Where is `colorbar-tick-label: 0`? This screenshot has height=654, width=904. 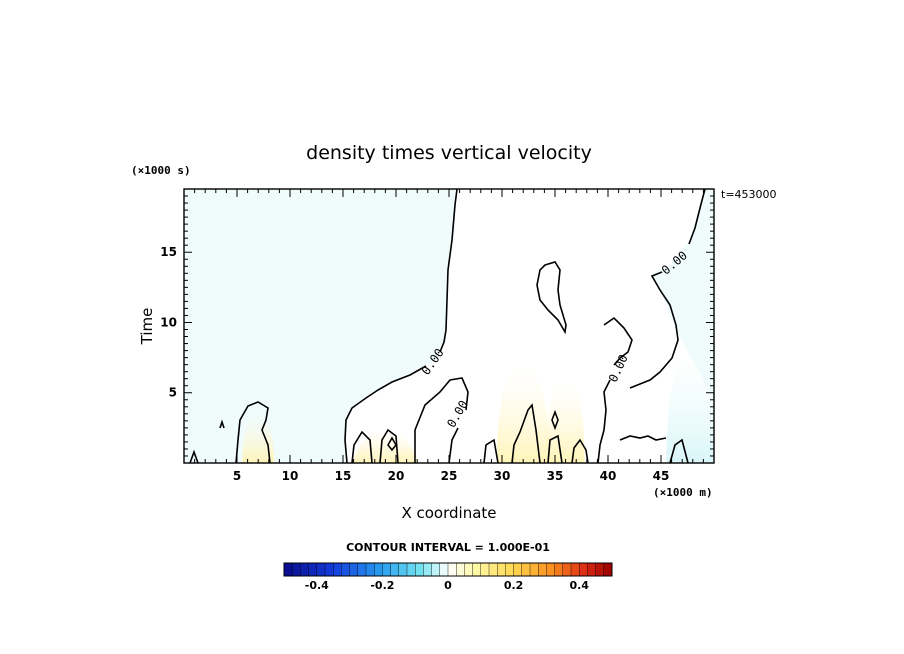 colorbar-tick-label: 0 is located at coordinates (448, 585).